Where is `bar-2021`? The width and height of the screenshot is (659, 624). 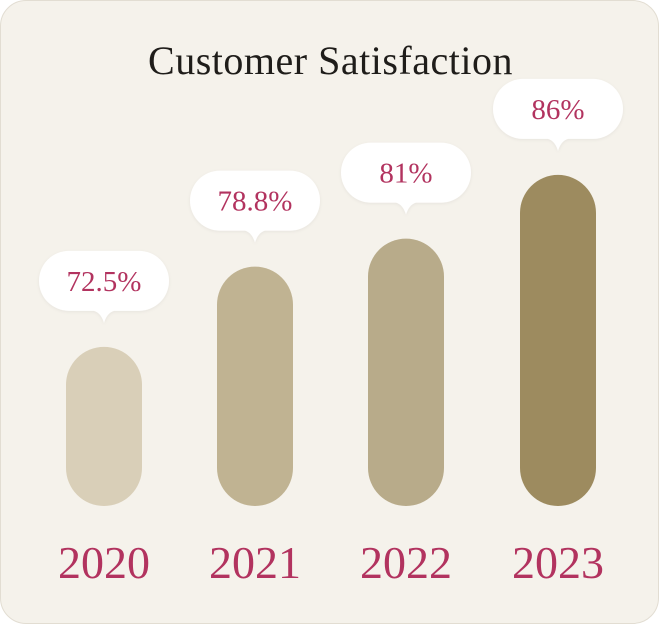 bar-2021 is located at coordinates (255, 386).